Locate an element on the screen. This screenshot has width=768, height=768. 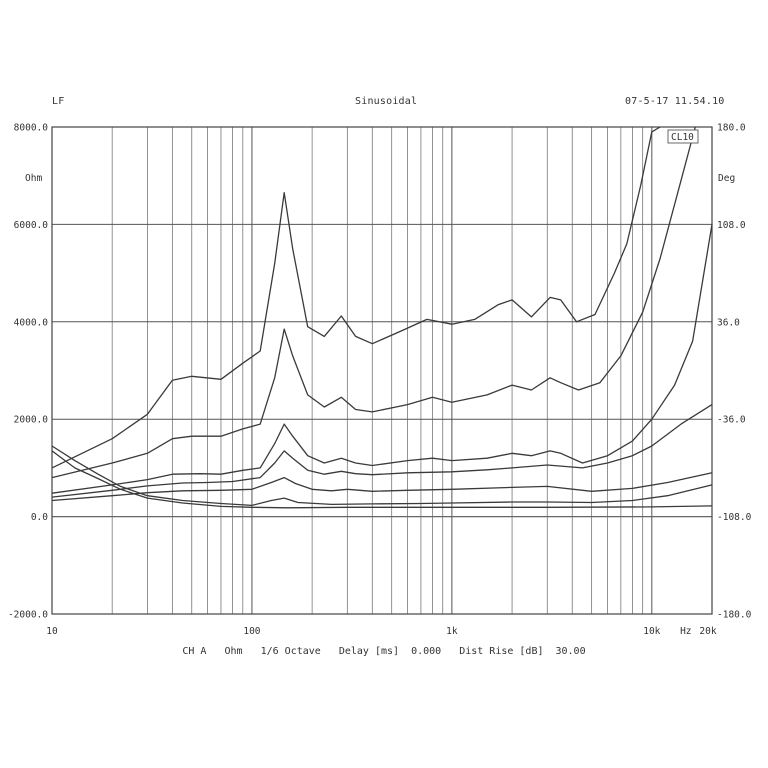
y-tick-label-right: 180.0 is located at coordinates (731, 128).